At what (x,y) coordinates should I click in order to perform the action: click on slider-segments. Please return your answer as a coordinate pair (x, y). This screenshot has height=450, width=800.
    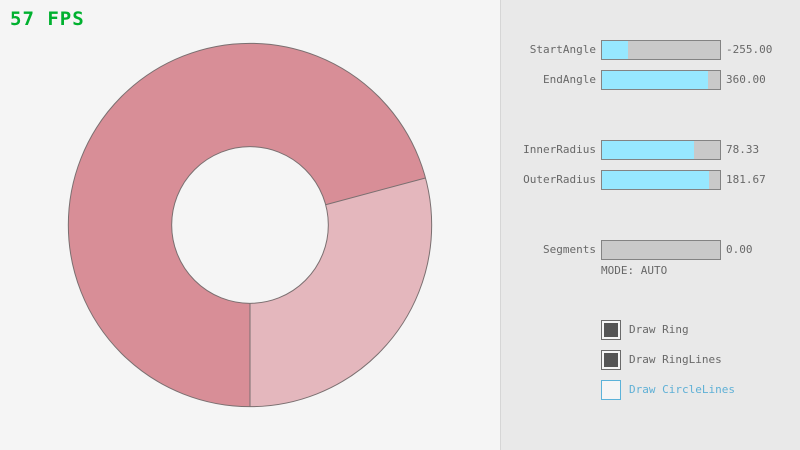
    Looking at the image, I should click on (661, 250).